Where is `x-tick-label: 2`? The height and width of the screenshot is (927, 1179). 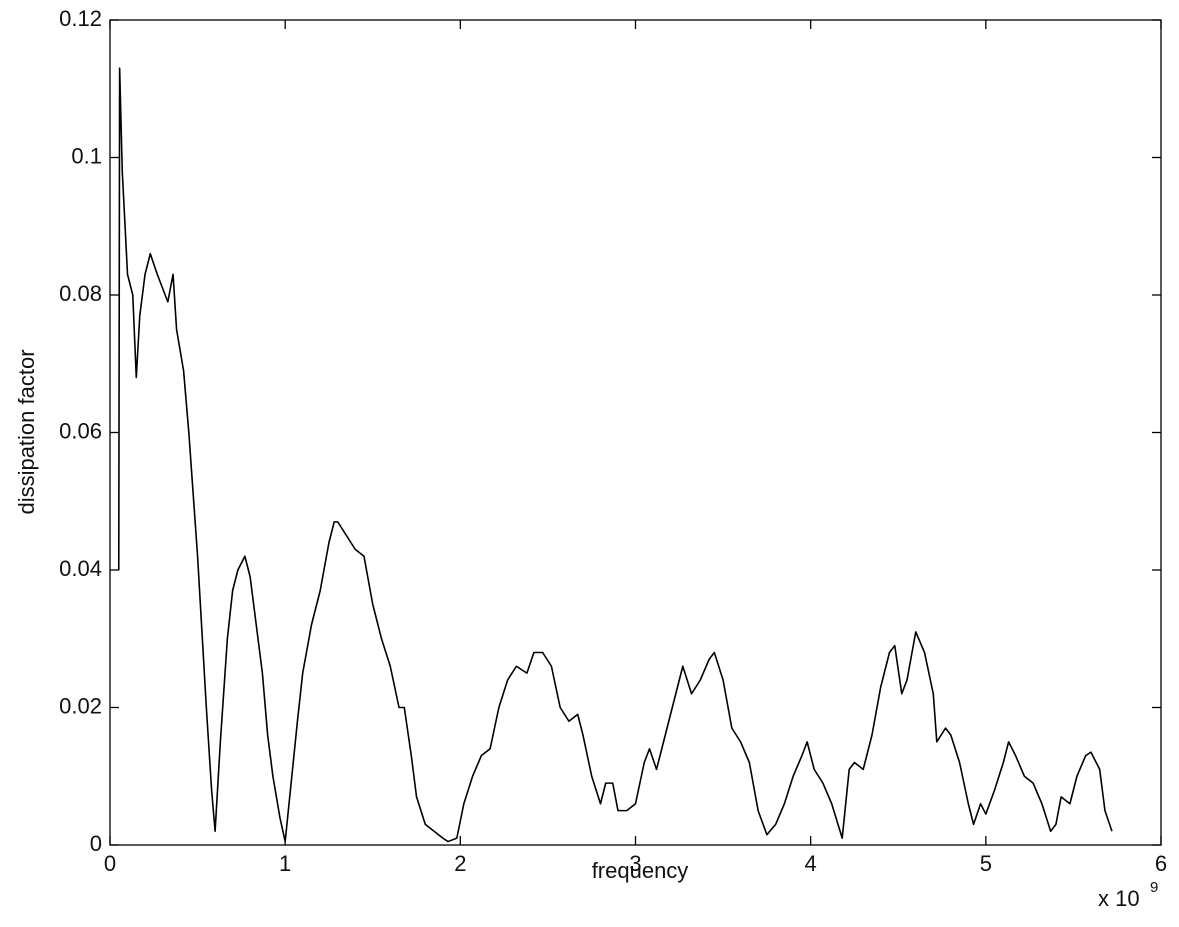
x-tick-label: 2 is located at coordinates (460, 863).